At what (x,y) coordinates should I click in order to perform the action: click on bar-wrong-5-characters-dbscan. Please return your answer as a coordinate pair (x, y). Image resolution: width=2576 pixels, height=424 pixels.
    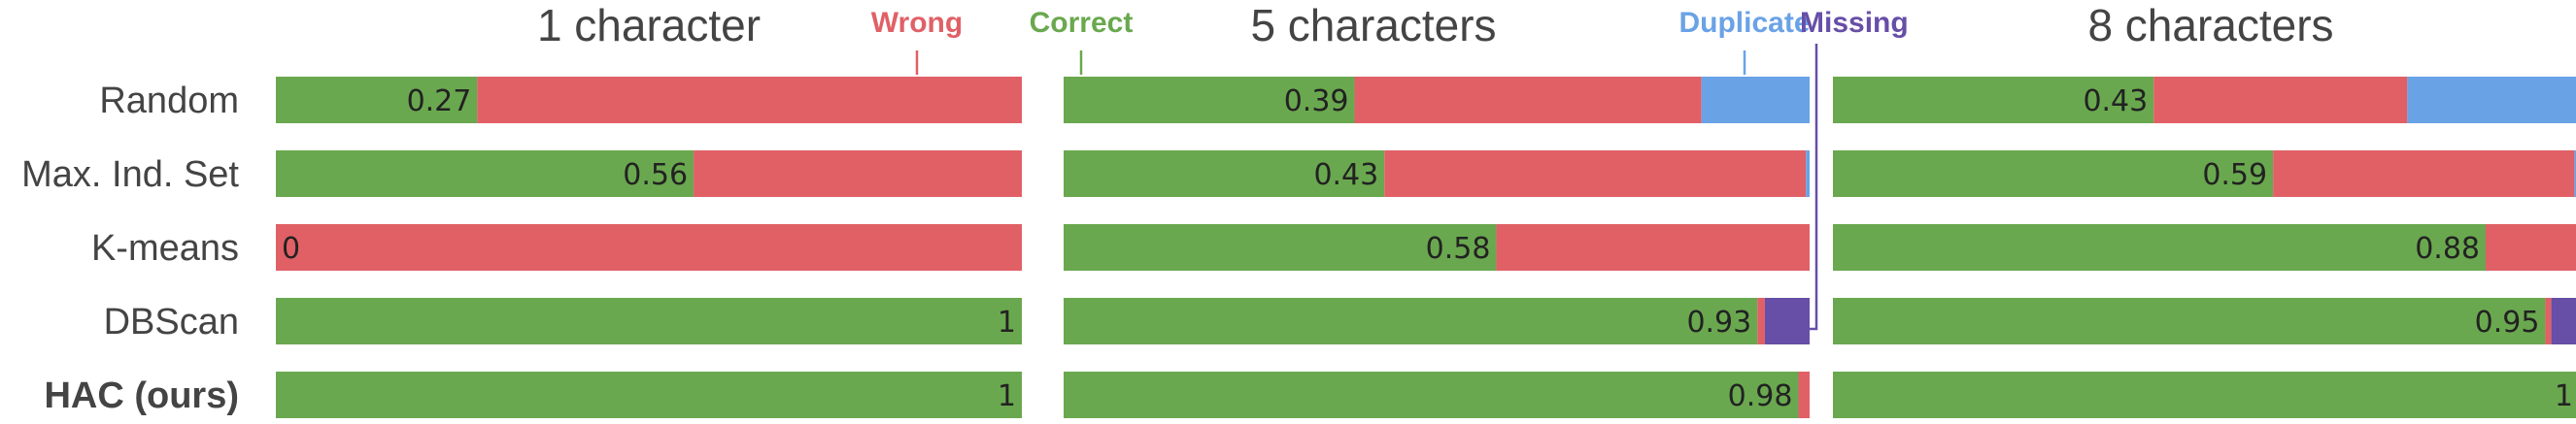
    Looking at the image, I should click on (1761, 321).